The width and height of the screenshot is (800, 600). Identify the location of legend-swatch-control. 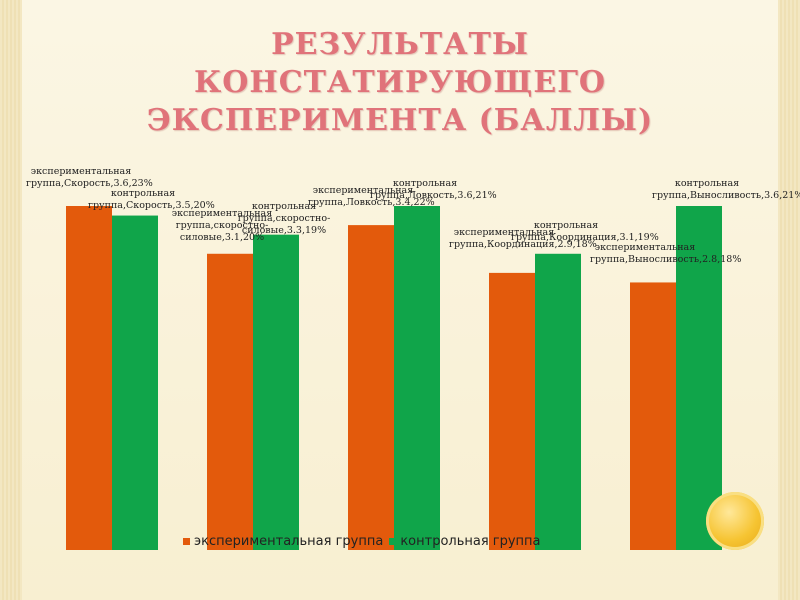
(393, 541).